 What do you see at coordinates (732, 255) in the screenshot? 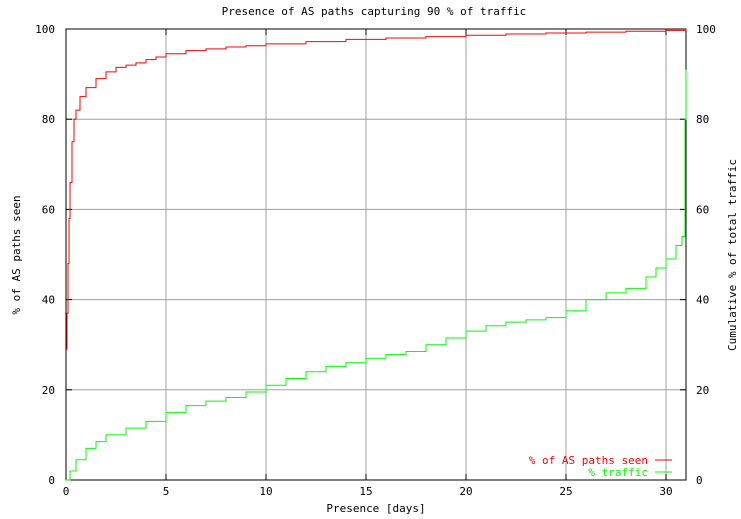
I see `y2-axis-label: Cumulative % of total traffic` at bounding box center [732, 255].